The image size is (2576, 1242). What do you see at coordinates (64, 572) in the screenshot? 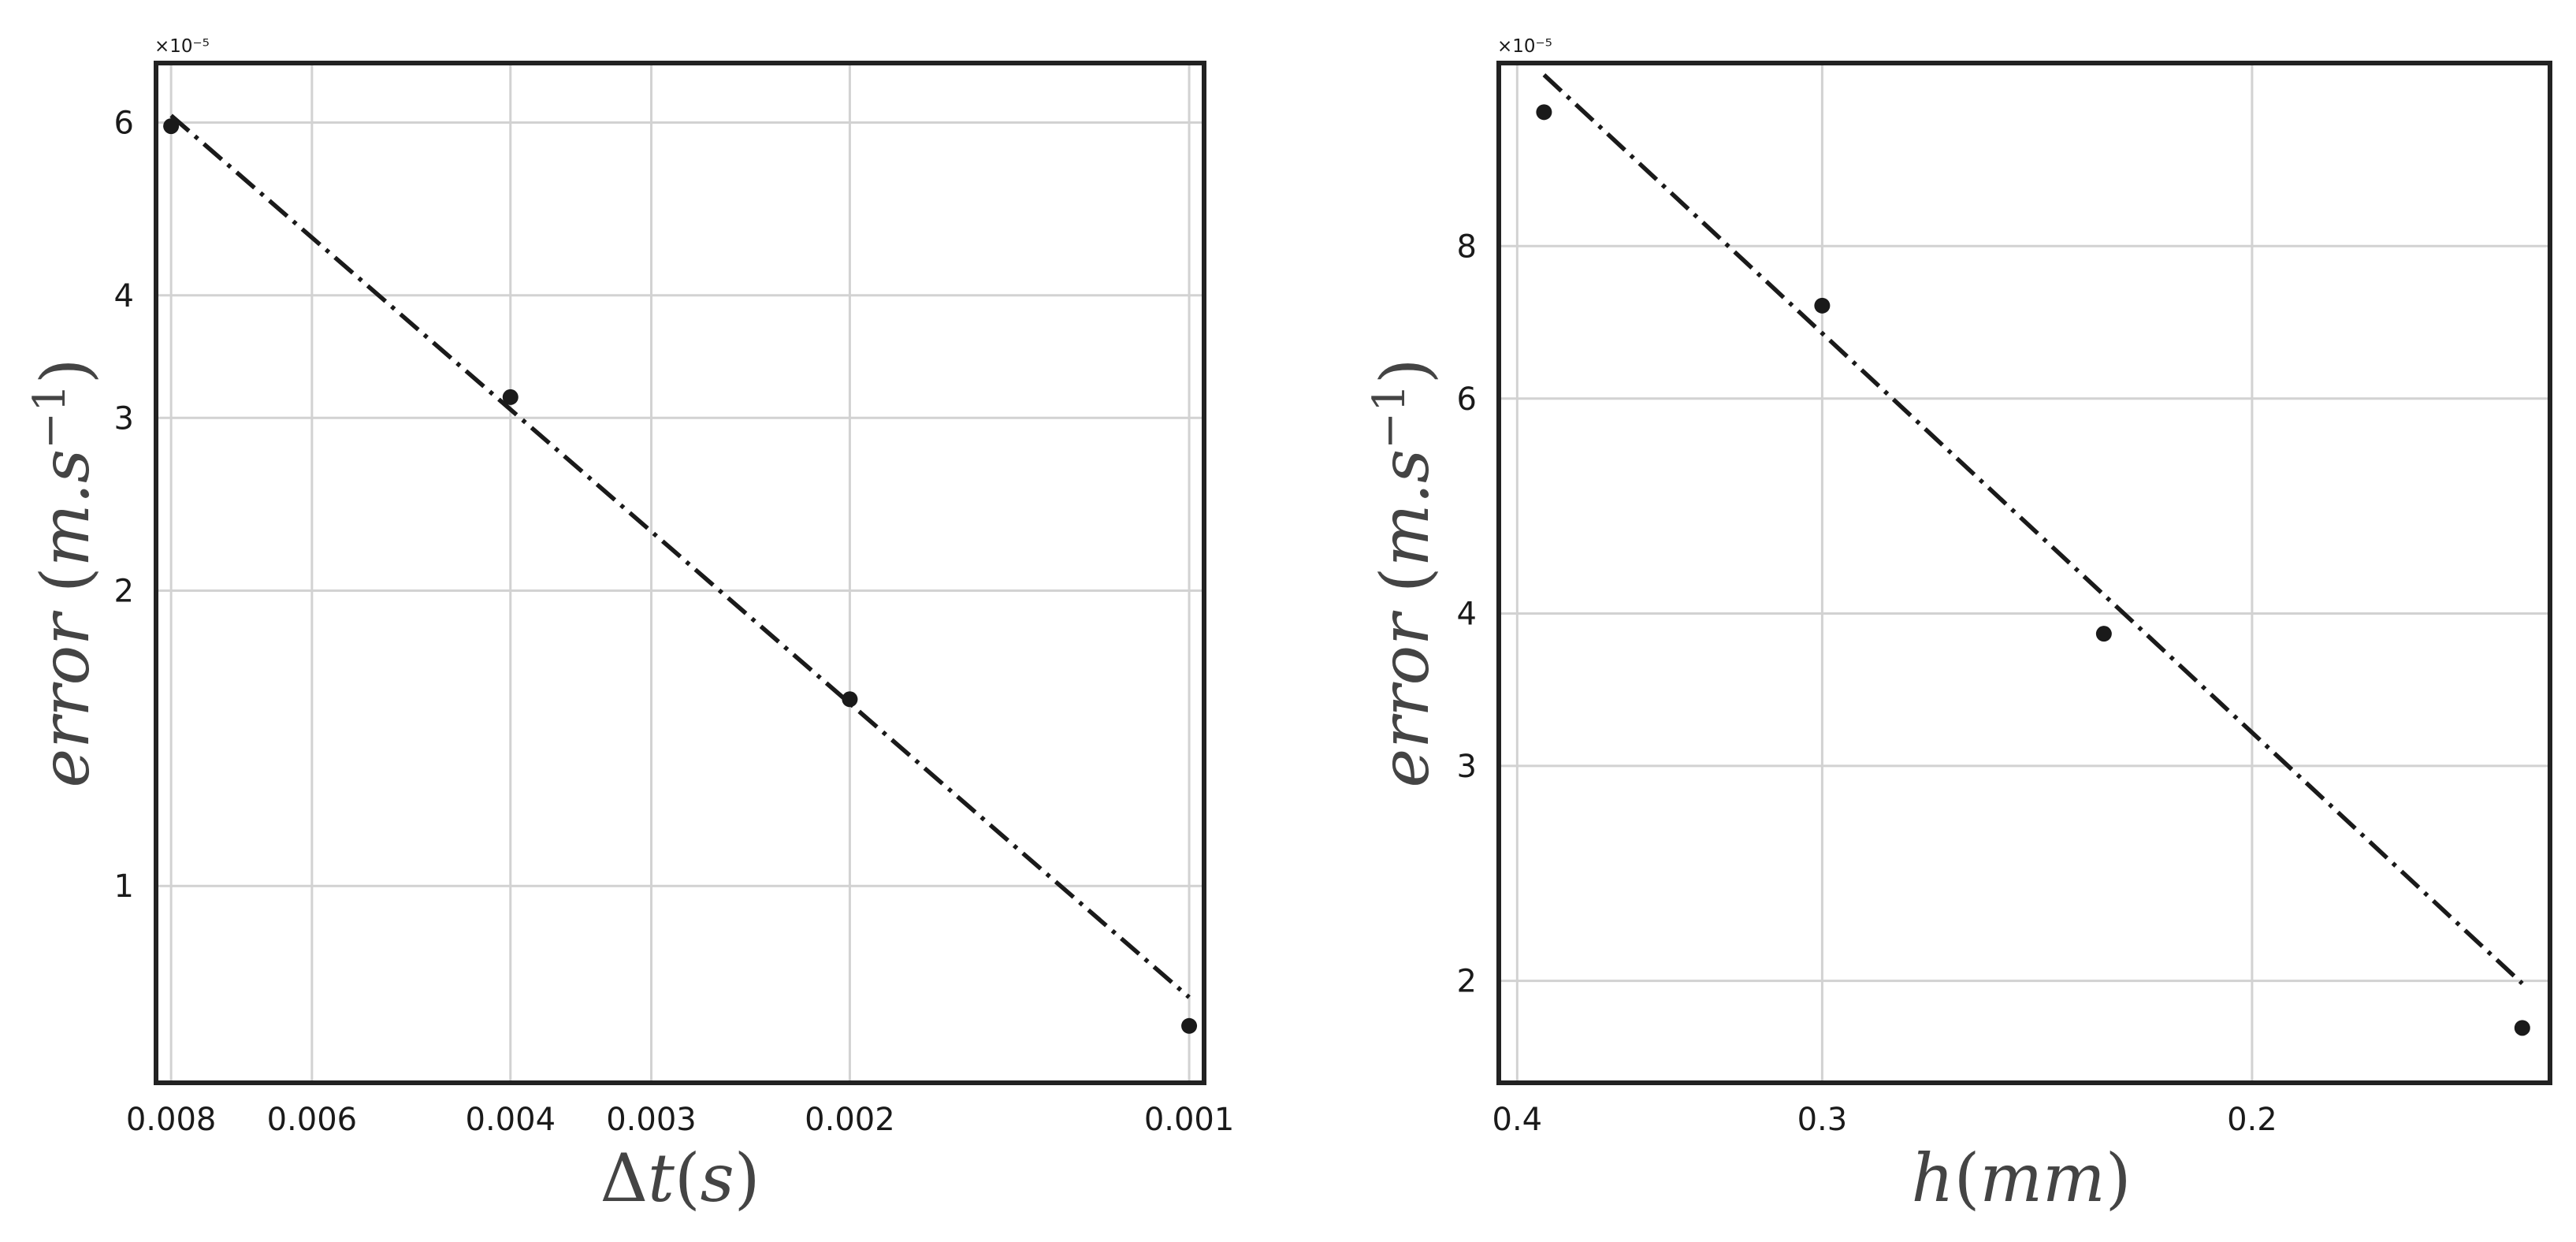
I see `chart-left-y-axis-label: error (m.s−1)` at bounding box center [64, 572].